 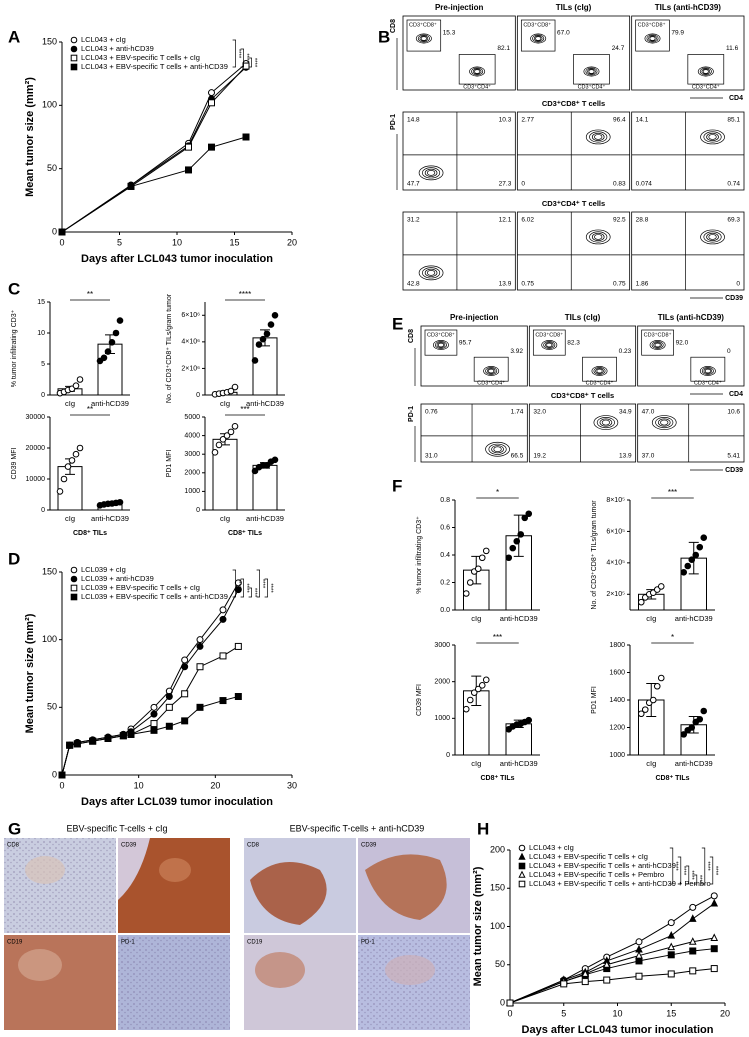 I want to click on flow-plot, so click(x=474, y=356).